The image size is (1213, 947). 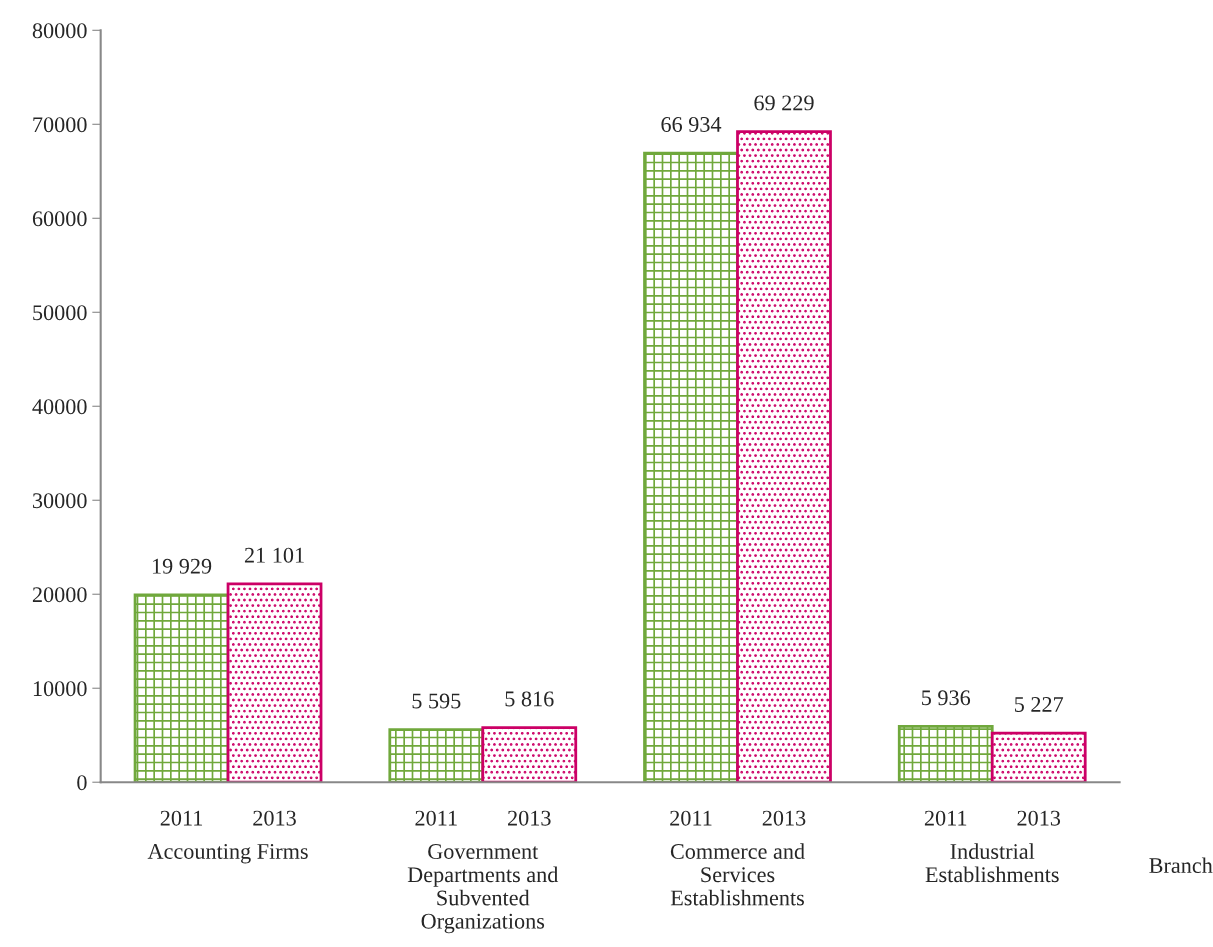 What do you see at coordinates (59, 219) in the screenshot?
I see `y-tick-label: 60000` at bounding box center [59, 219].